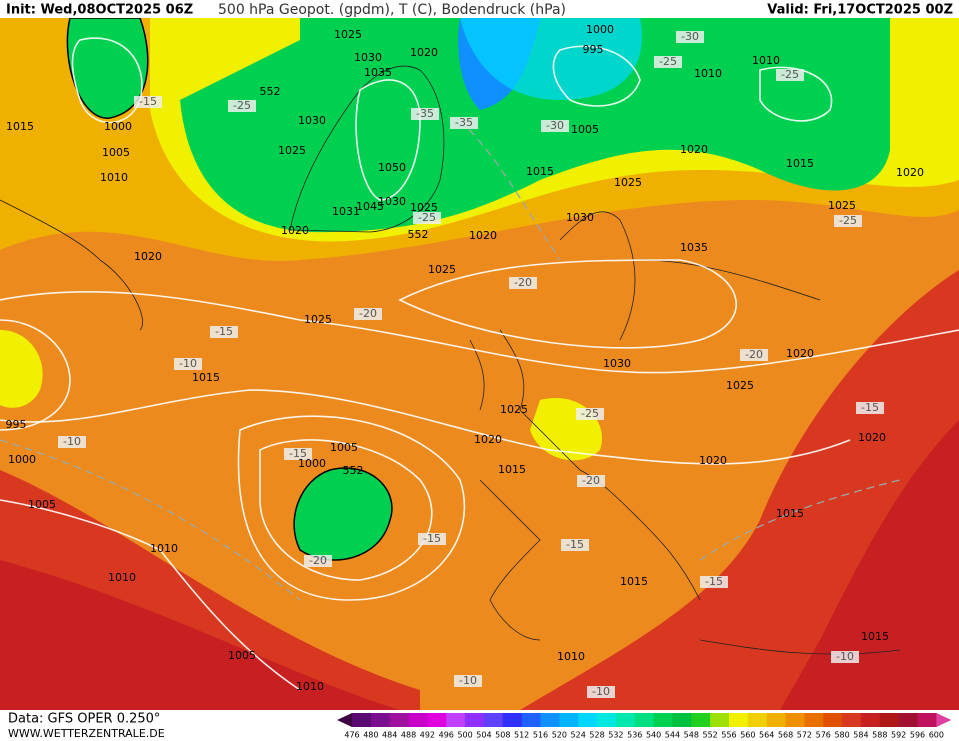 The height and width of the screenshot is (741, 959). Describe the element at coordinates (917, 735) in the screenshot. I see `colorbar-label: 596` at that location.